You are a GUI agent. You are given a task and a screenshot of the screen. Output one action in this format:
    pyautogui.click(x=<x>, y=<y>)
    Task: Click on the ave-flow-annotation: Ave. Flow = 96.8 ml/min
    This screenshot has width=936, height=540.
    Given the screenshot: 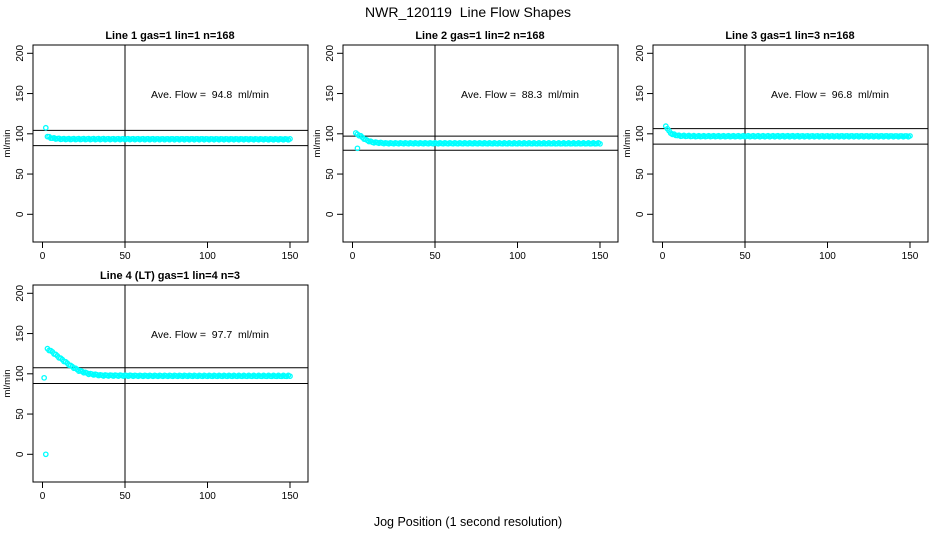 What is the action you would take?
    pyautogui.click(x=830, y=95)
    